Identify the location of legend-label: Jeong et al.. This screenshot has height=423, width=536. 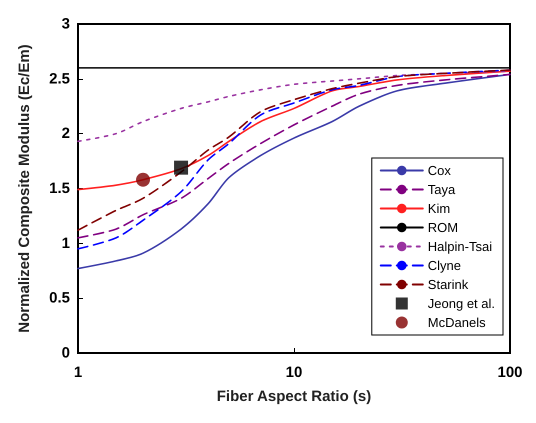
(462, 303).